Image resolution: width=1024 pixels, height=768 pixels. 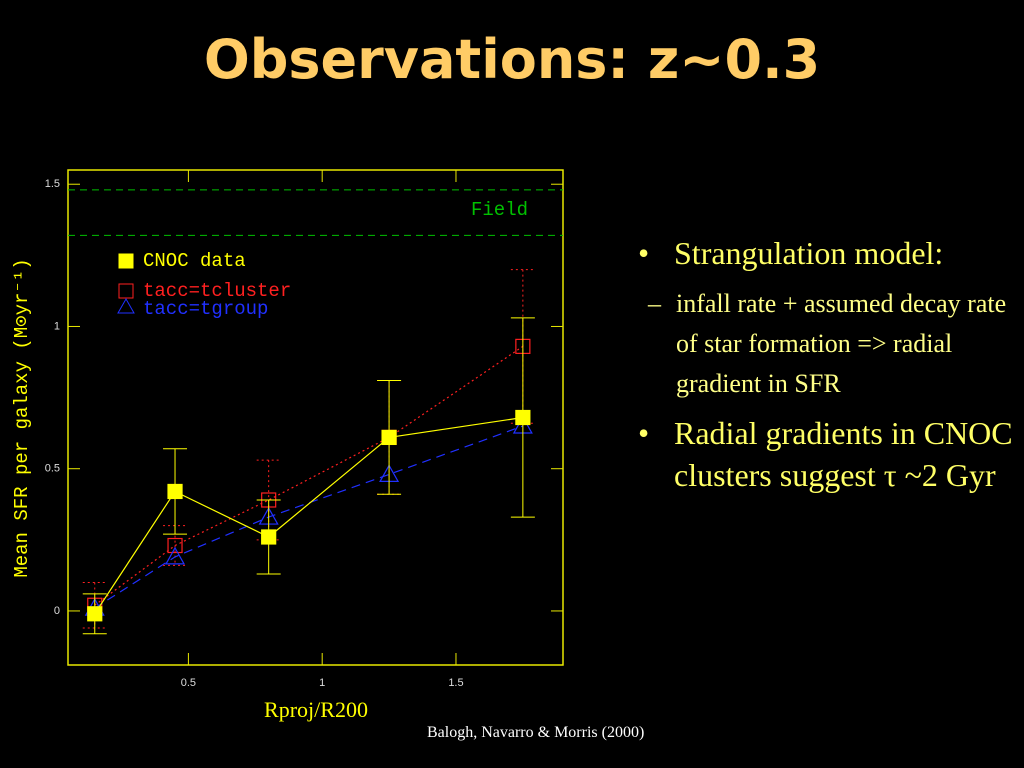 I want to click on bullet: • Strangulation model:, so click(x=791, y=253).